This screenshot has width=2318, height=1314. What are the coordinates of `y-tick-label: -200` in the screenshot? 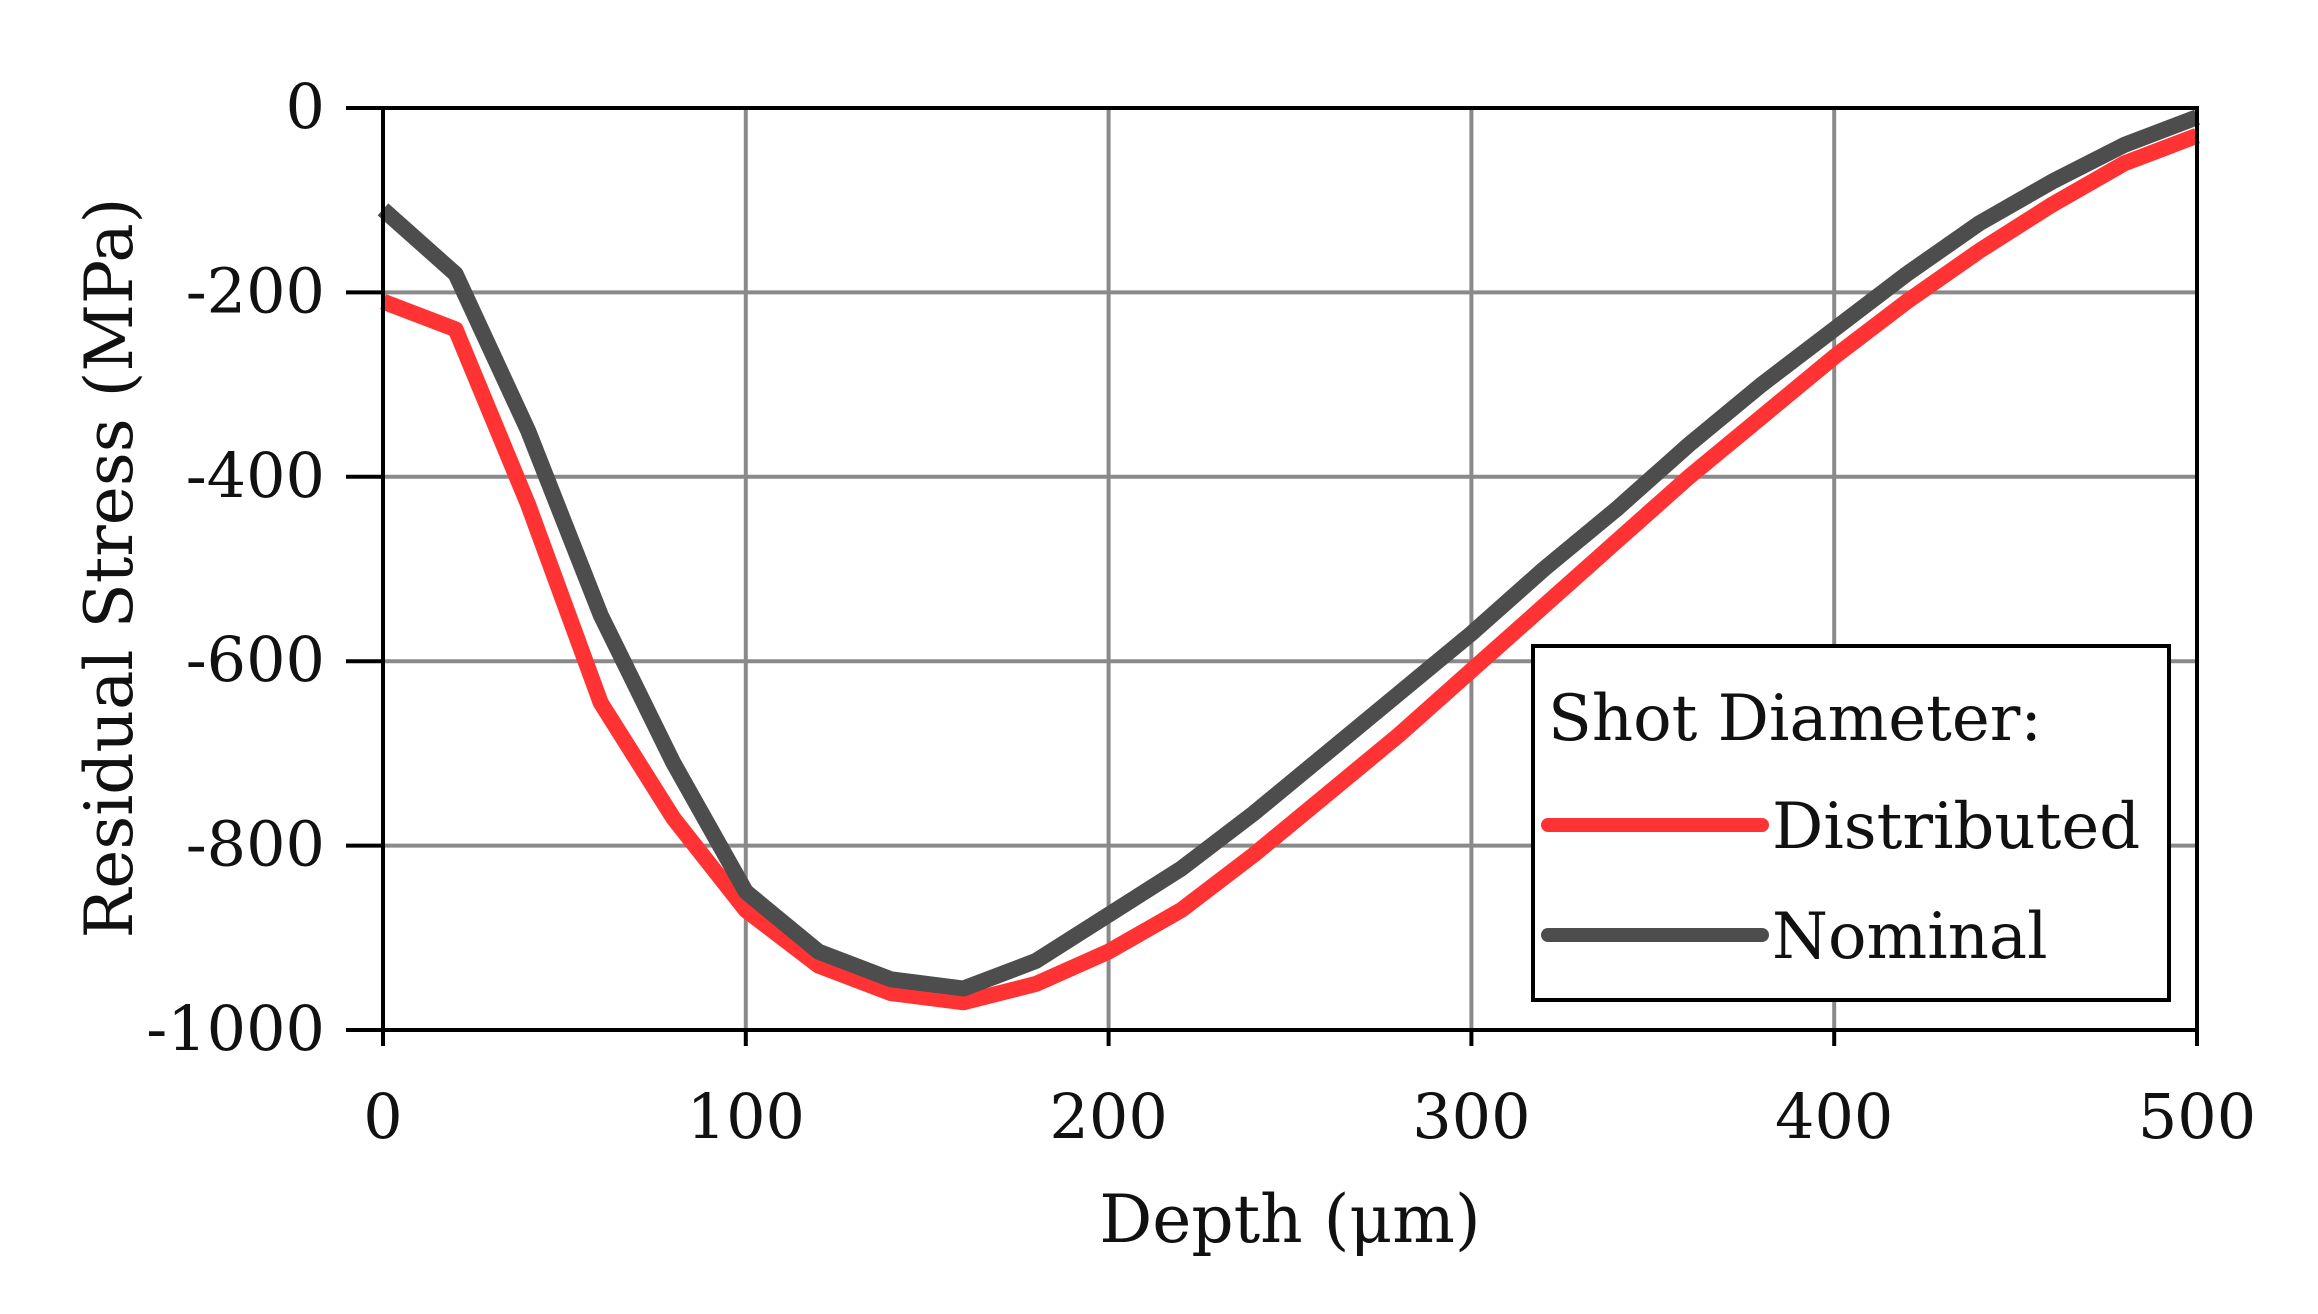 It's located at (255, 290).